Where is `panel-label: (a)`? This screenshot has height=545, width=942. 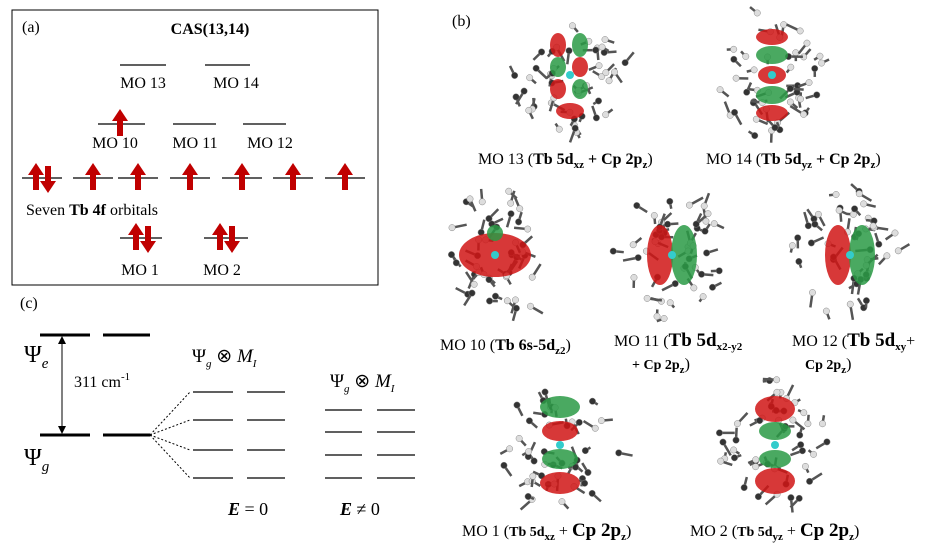 panel-label: (a) is located at coordinates (31, 27).